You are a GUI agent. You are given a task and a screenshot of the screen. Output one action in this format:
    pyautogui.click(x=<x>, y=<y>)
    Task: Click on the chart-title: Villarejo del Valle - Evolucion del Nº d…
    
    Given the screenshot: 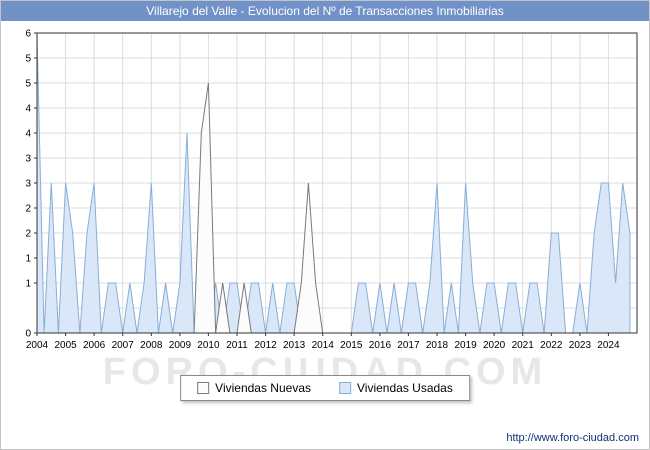 What is the action you would take?
    pyautogui.click(x=325, y=11)
    